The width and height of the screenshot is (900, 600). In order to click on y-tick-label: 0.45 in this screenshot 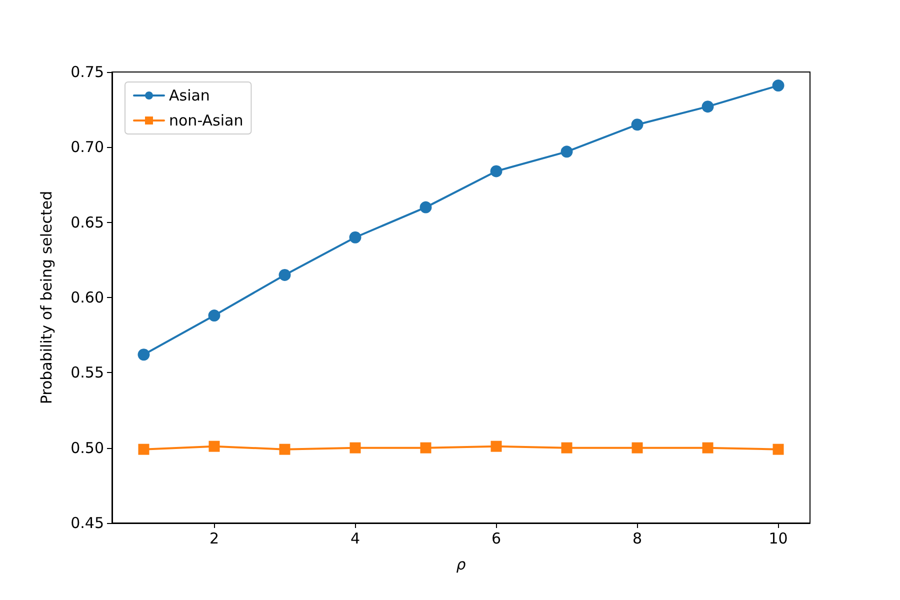, I will do `click(87, 523)`.